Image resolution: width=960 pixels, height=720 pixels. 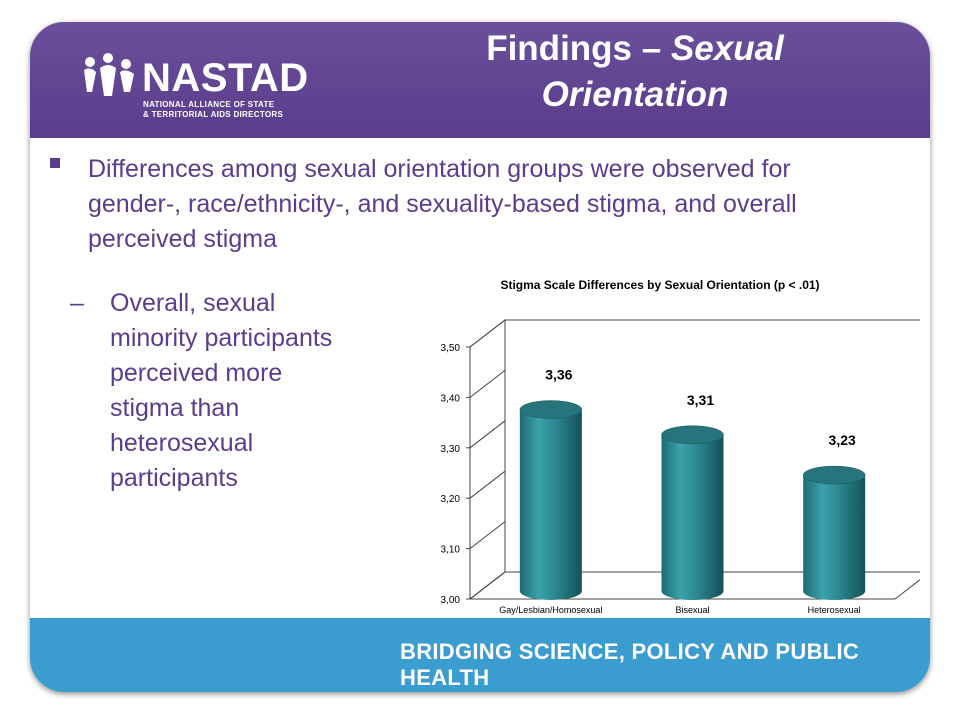 I want to click on y-tick-label: 3,50, so click(x=451, y=348).